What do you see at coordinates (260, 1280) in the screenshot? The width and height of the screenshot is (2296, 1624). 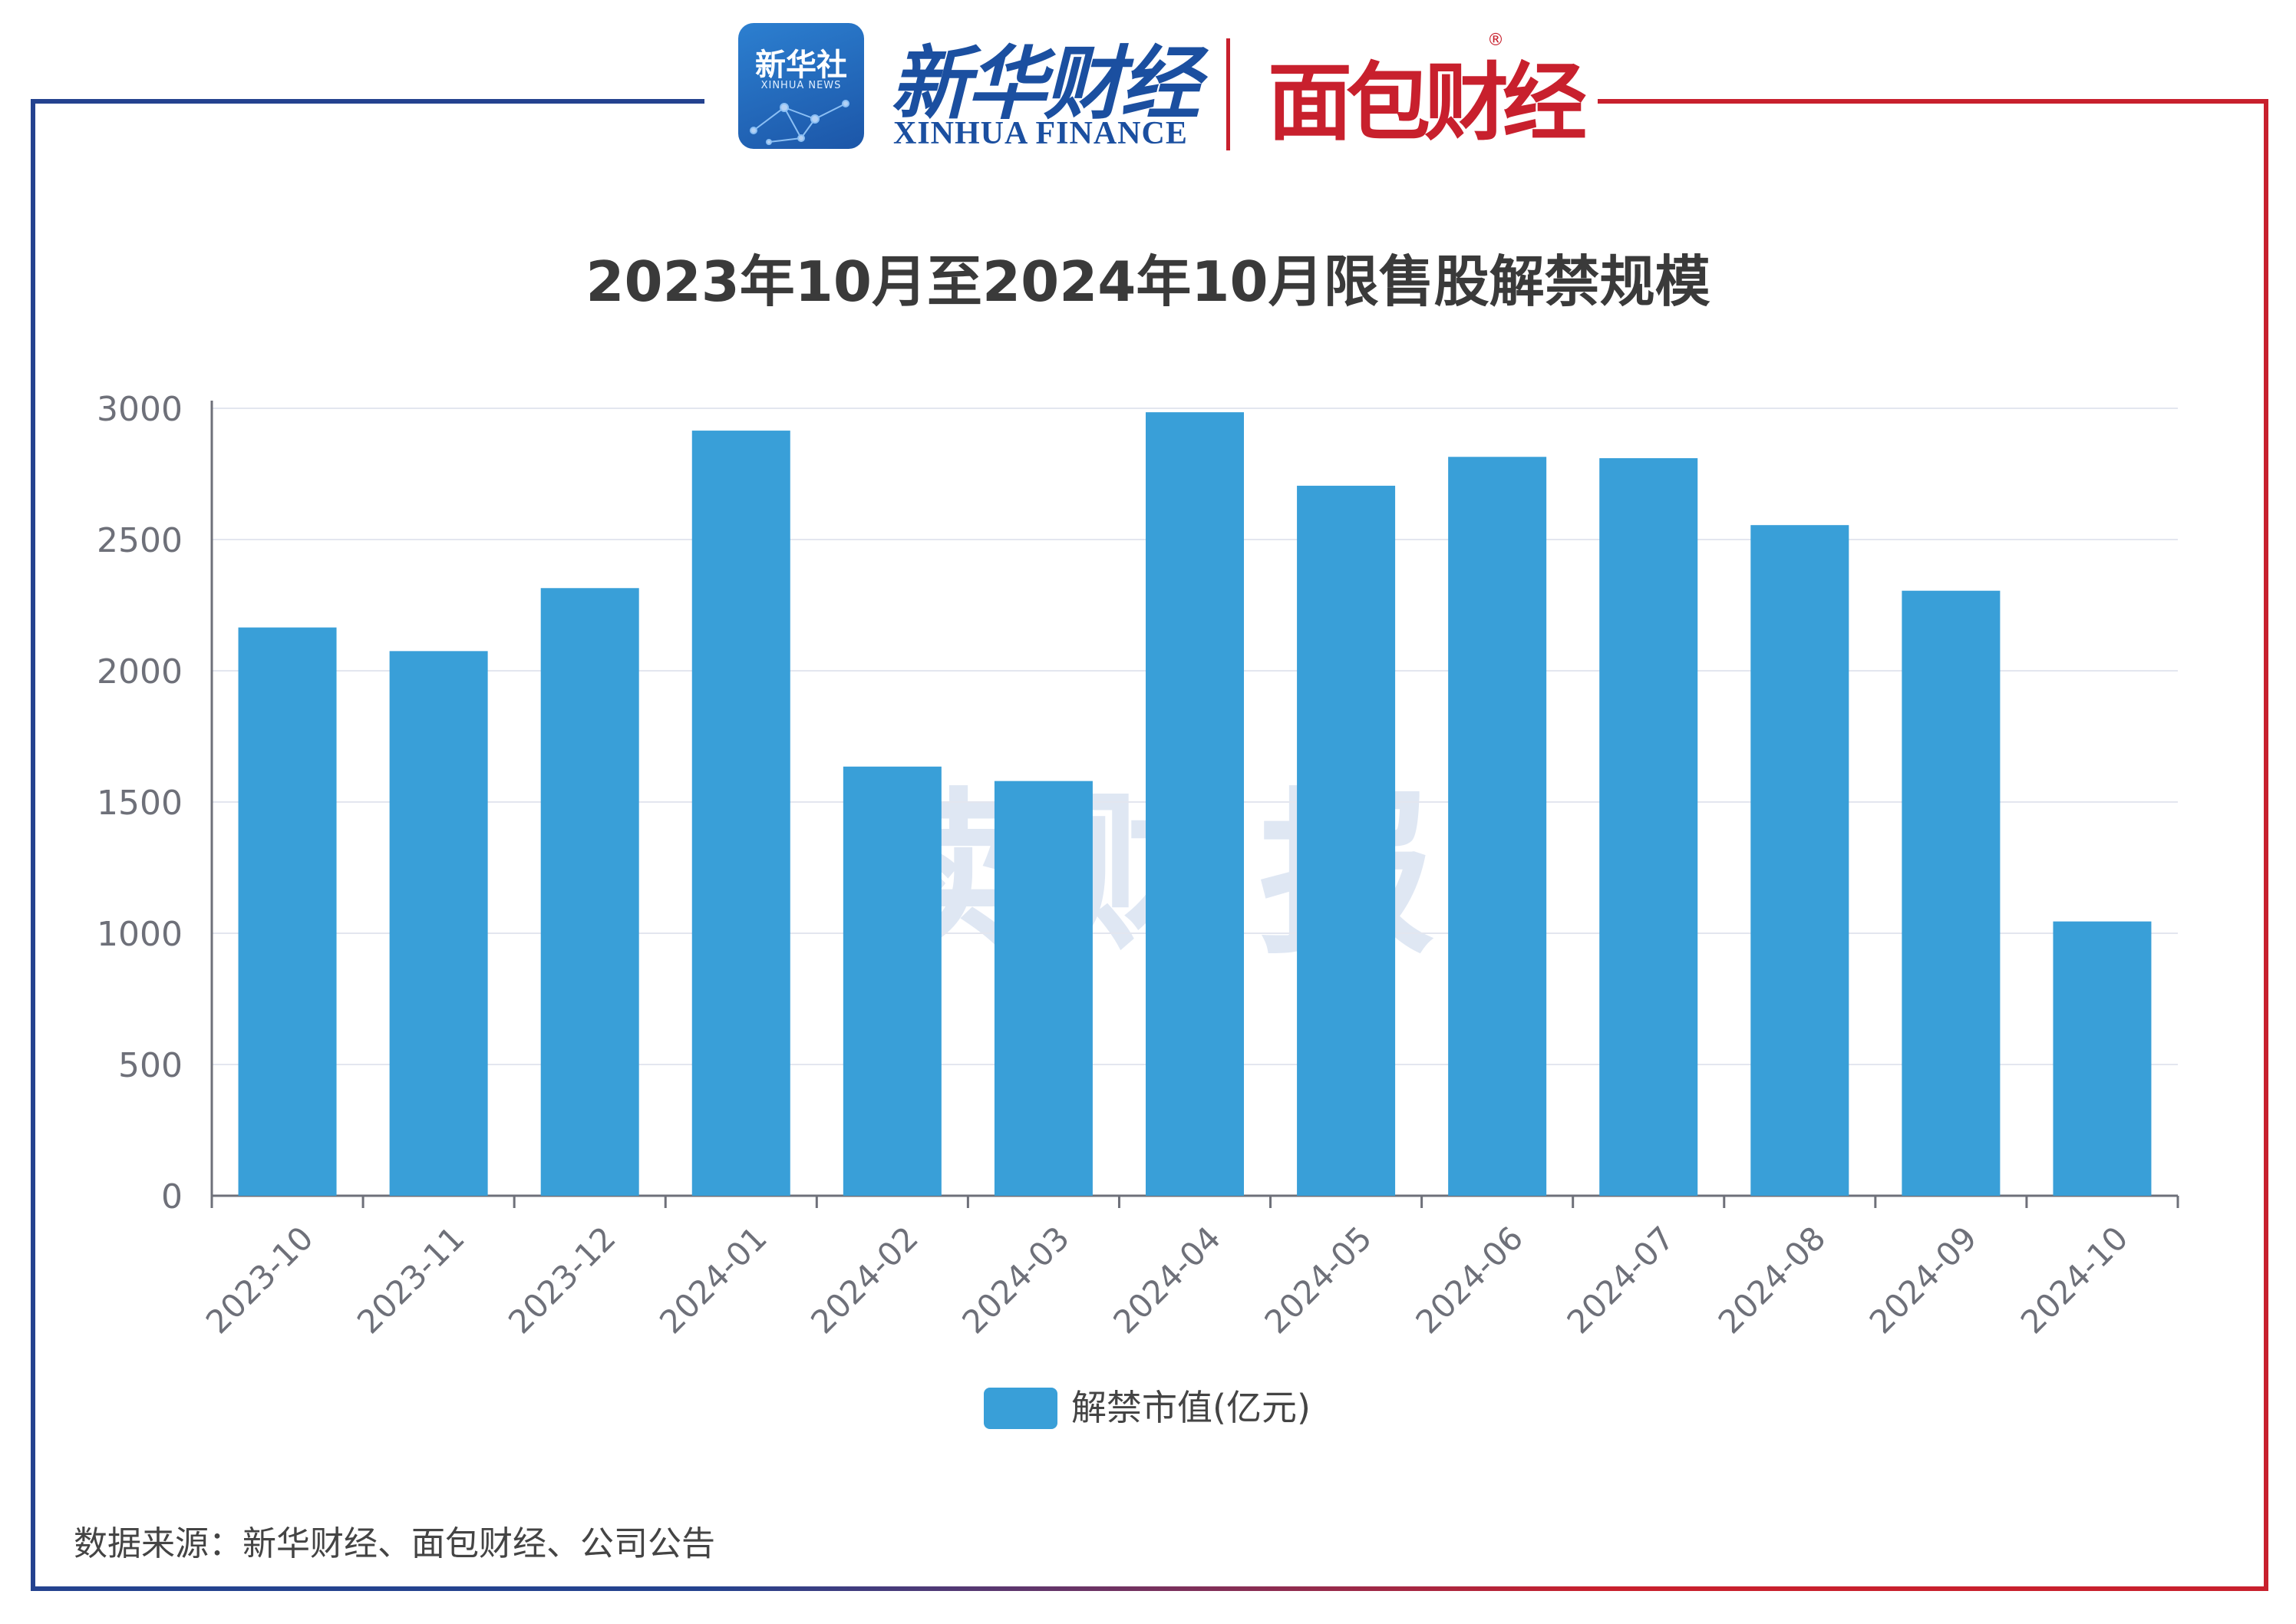 I see `x-tick-label: 2023-10` at bounding box center [260, 1280].